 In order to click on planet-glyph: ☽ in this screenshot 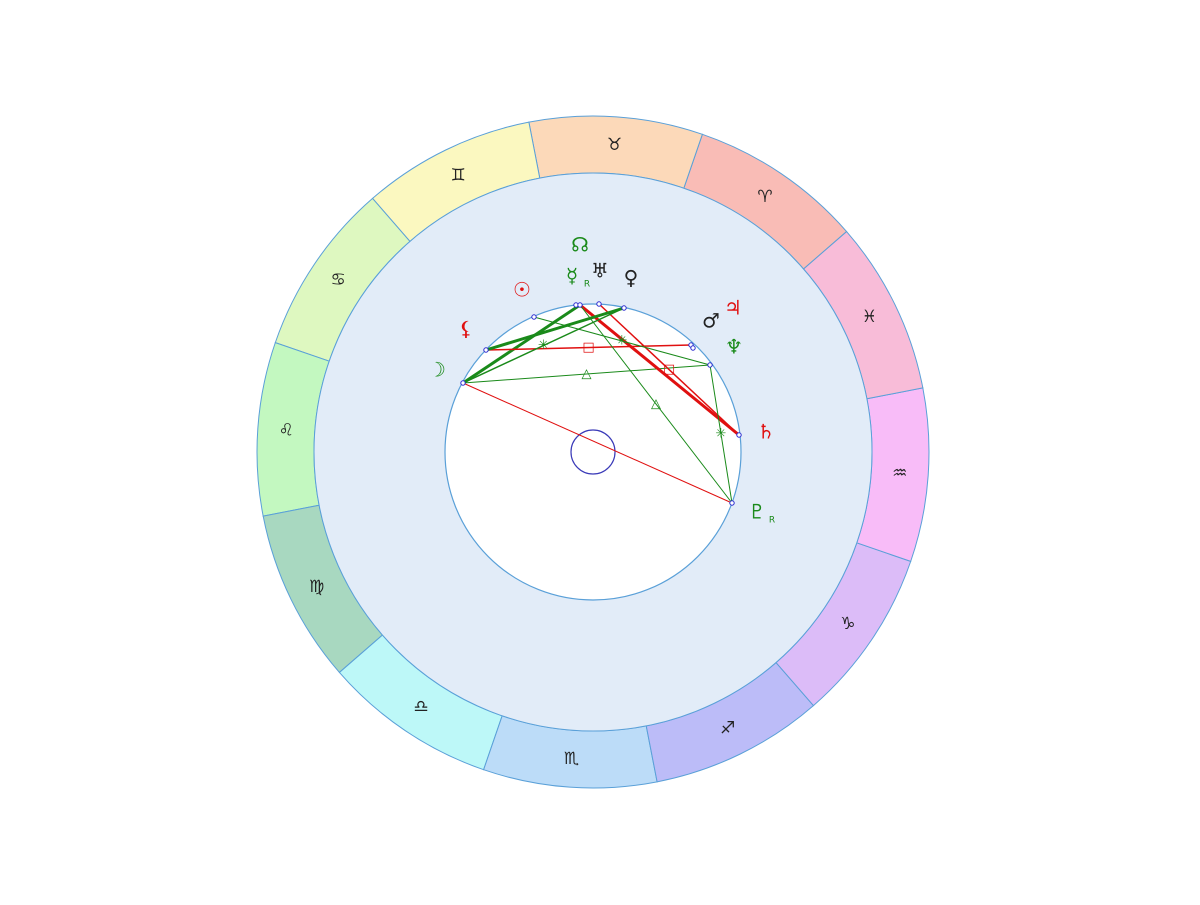, I will do `click(437, 370)`.